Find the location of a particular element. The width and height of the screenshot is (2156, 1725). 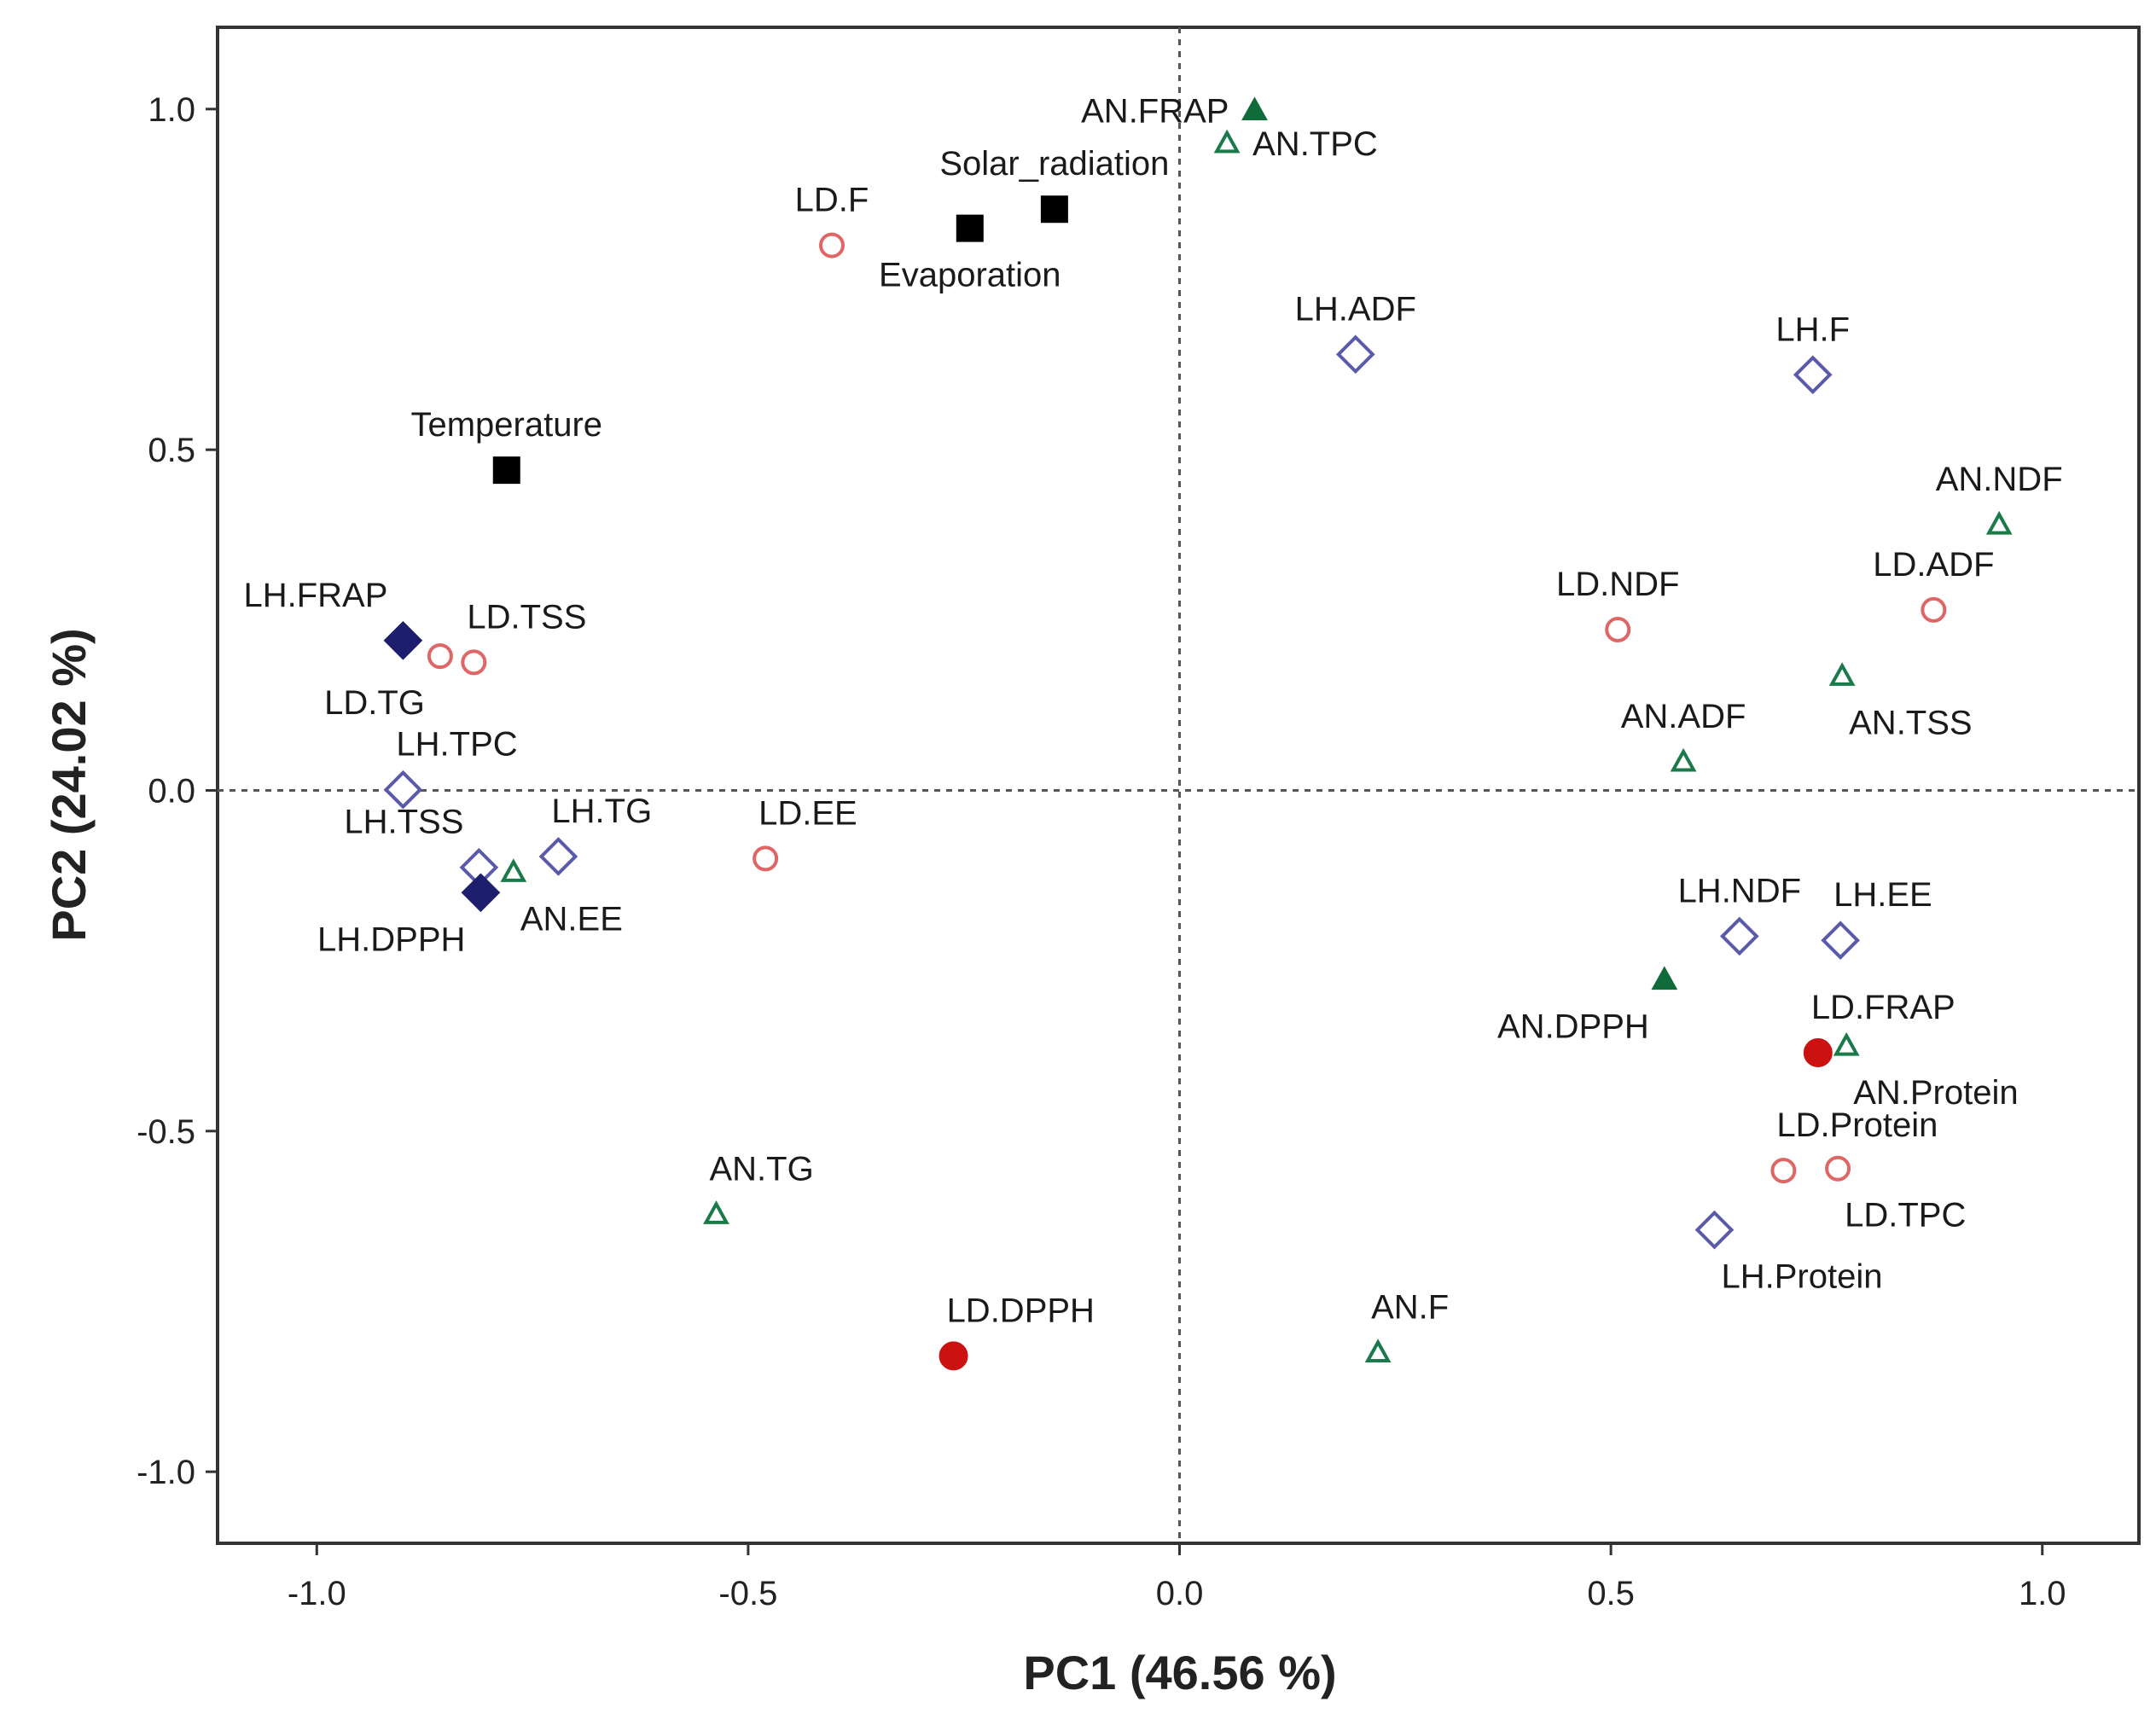

y-tick-label: 0.0 is located at coordinates (171, 791).